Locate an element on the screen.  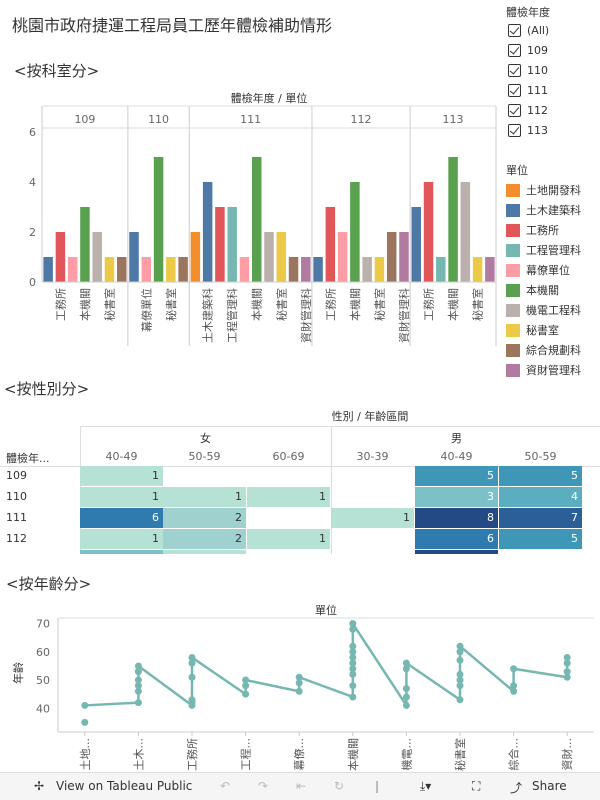
y-axis-label: 年齡 is located at coordinates (18, 673).